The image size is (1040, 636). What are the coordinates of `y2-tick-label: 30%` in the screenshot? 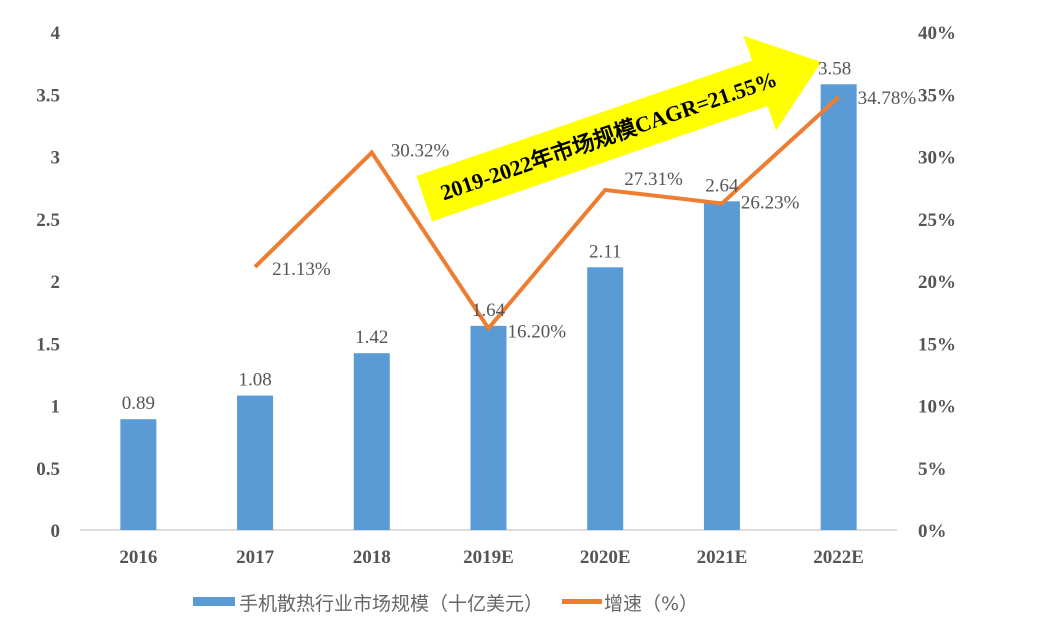 It's located at (937, 158).